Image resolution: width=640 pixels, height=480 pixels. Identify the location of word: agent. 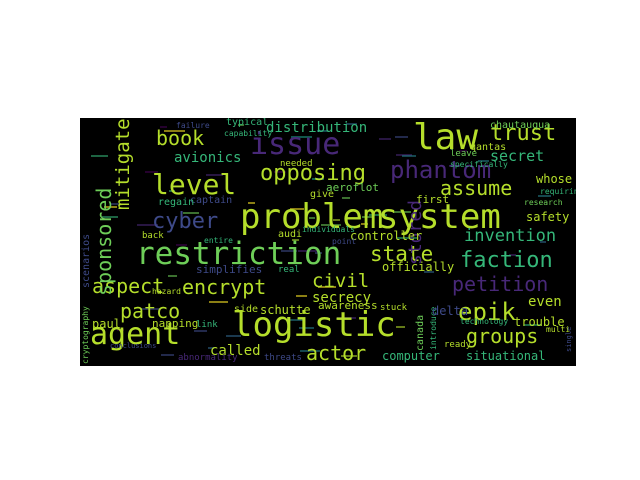
(135, 334).